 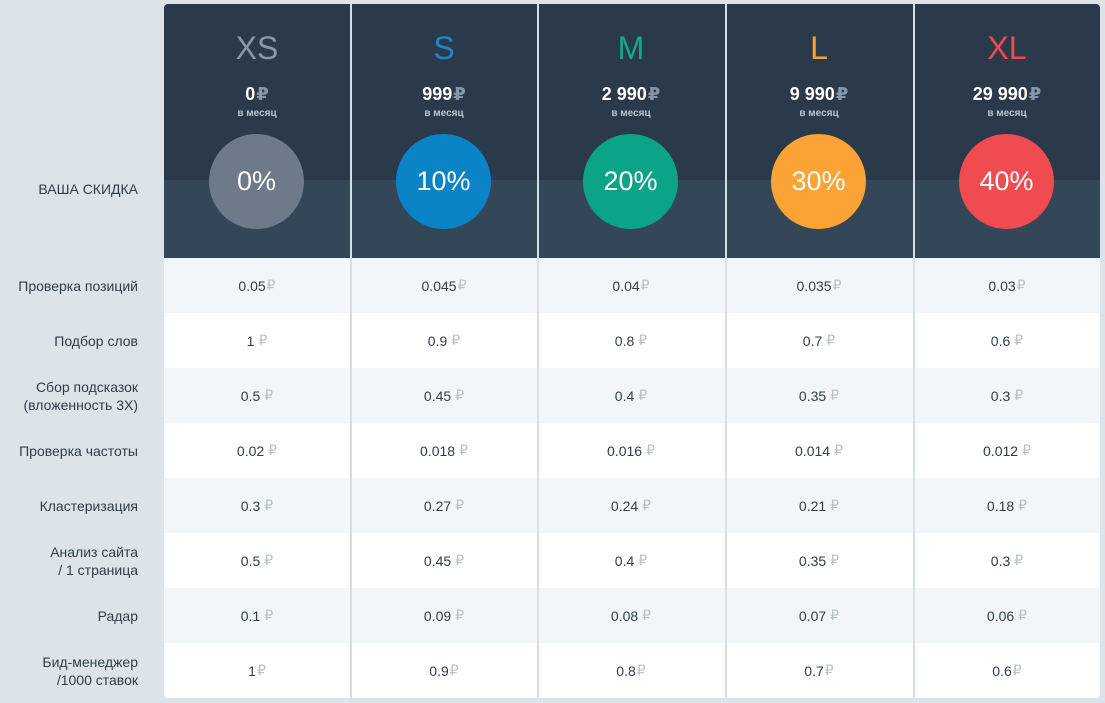 What do you see at coordinates (624, 94) in the screenshot?
I see `plan-price-value: 2 990` at bounding box center [624, 94].